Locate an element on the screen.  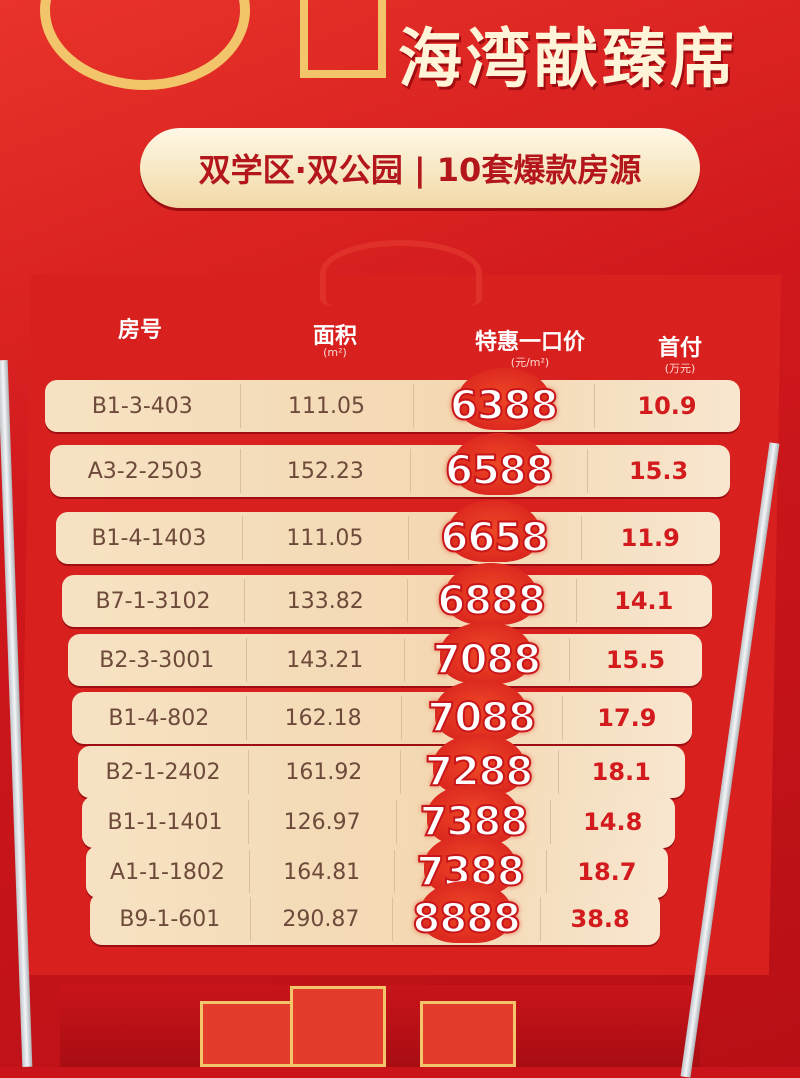
area-value: 162.18 is located at coordinates (323, 718).